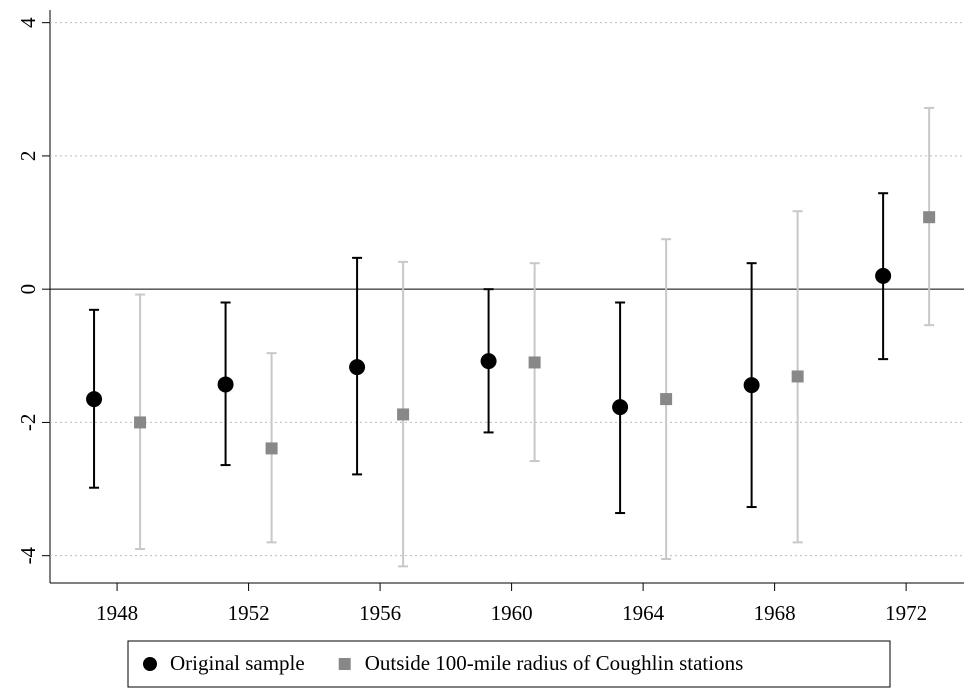 The width and height of the screenshot is (964, 693). What do you see at coordinates (28, 289) in the screenshot?
I see `y-tick-label: 0` at bounding box center [28, 289].